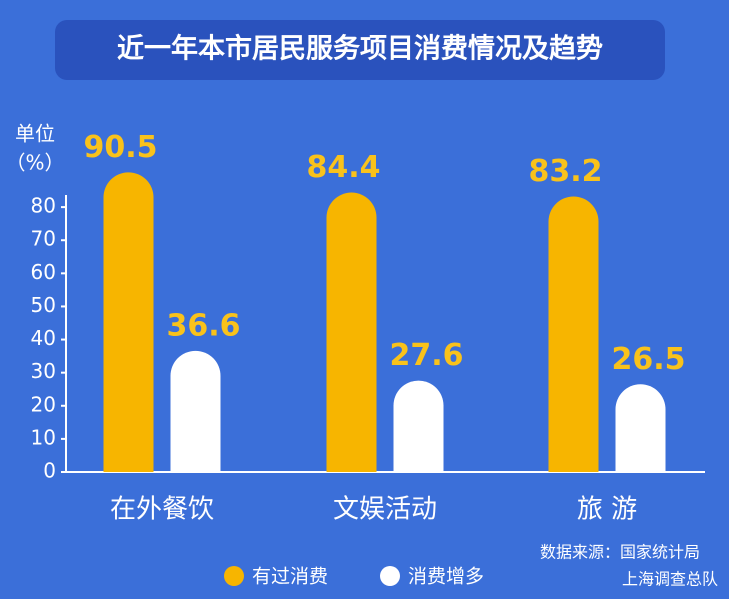  Describe the element at coordinates (565, 171) in the screenshot. I see `value-label: 83.2` at that location.